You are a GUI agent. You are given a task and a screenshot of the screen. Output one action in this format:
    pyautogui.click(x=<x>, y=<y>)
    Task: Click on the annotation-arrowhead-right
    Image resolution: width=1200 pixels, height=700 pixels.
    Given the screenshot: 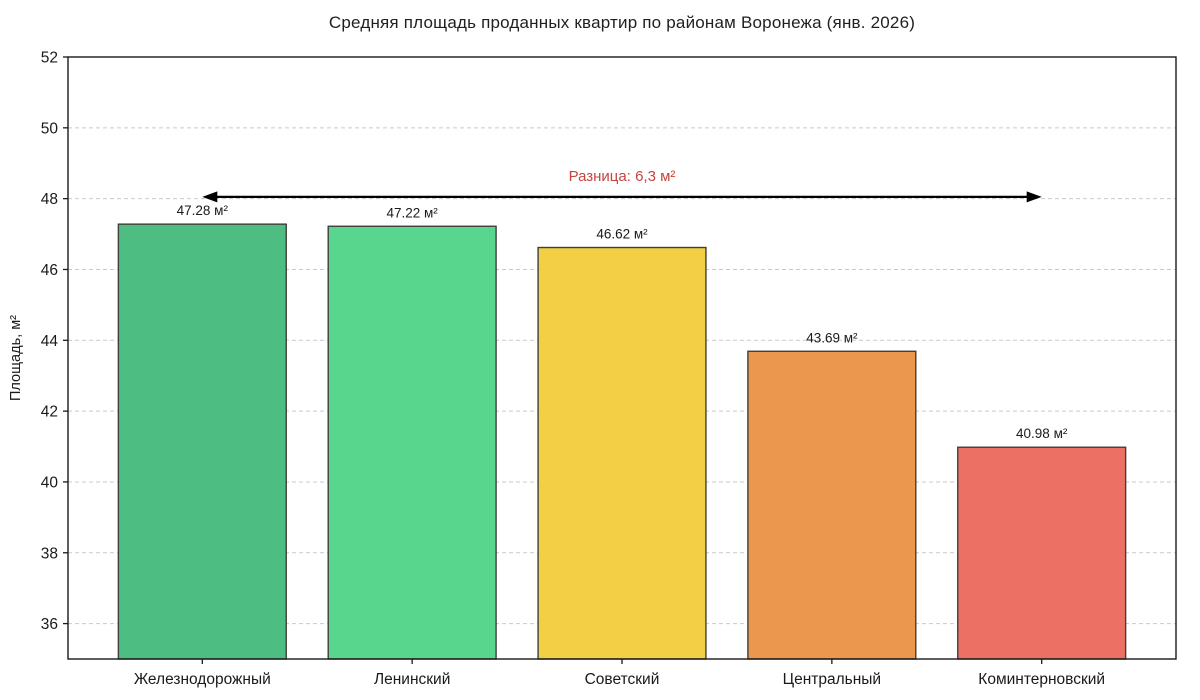 What is the action you would take?
    pyautogui.click(x=1034, y=197)
    